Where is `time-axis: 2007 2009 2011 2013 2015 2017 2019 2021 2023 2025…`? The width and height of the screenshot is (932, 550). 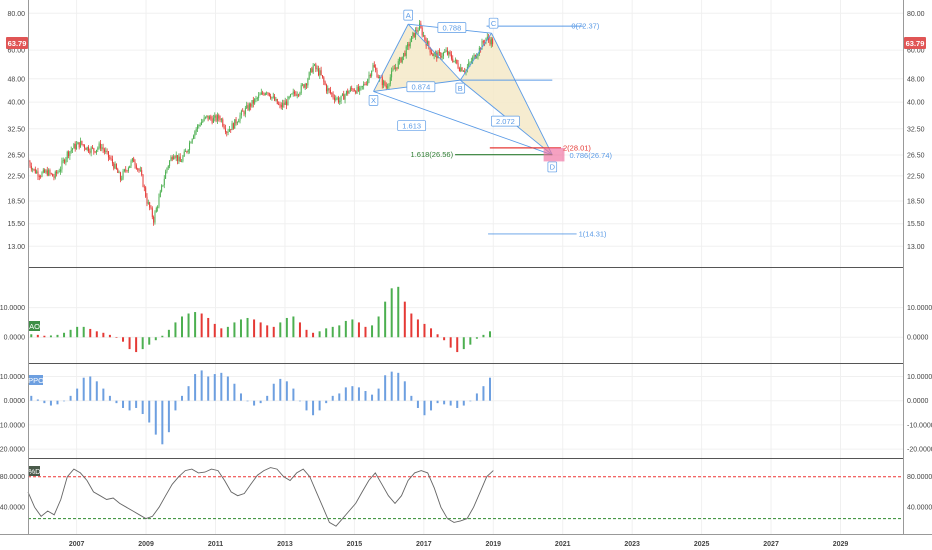
time-axis: 2007 2009 2011 2013 2015 2017 2019 2021 2023 2025… is located at coordinates (459, 544).